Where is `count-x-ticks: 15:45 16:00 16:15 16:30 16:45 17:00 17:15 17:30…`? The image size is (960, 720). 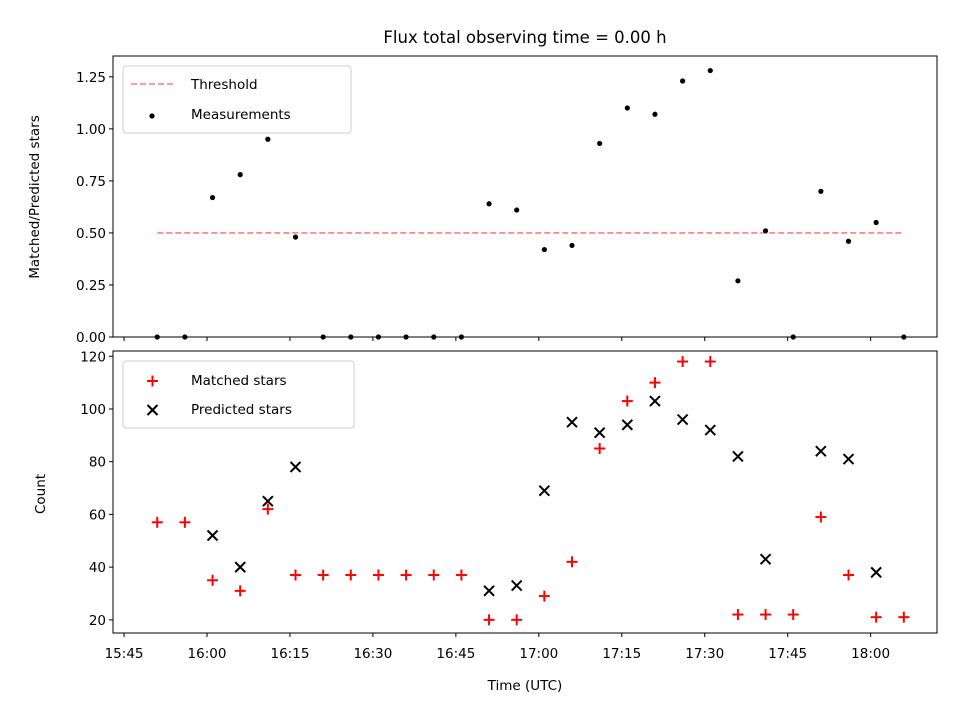
count-x-ticks: 15:45 16:00 16:15 16:30 16:45 17:00 17:15 17:30… is located at coordinates (497, 647).